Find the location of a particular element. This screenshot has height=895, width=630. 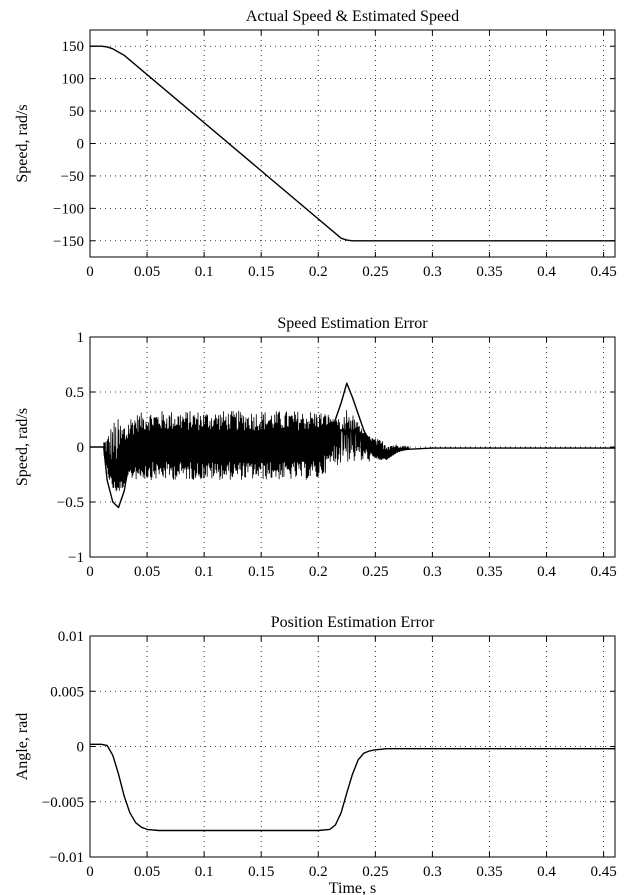

y-tick-label: 0.5 is located at coordinates (74, 393).